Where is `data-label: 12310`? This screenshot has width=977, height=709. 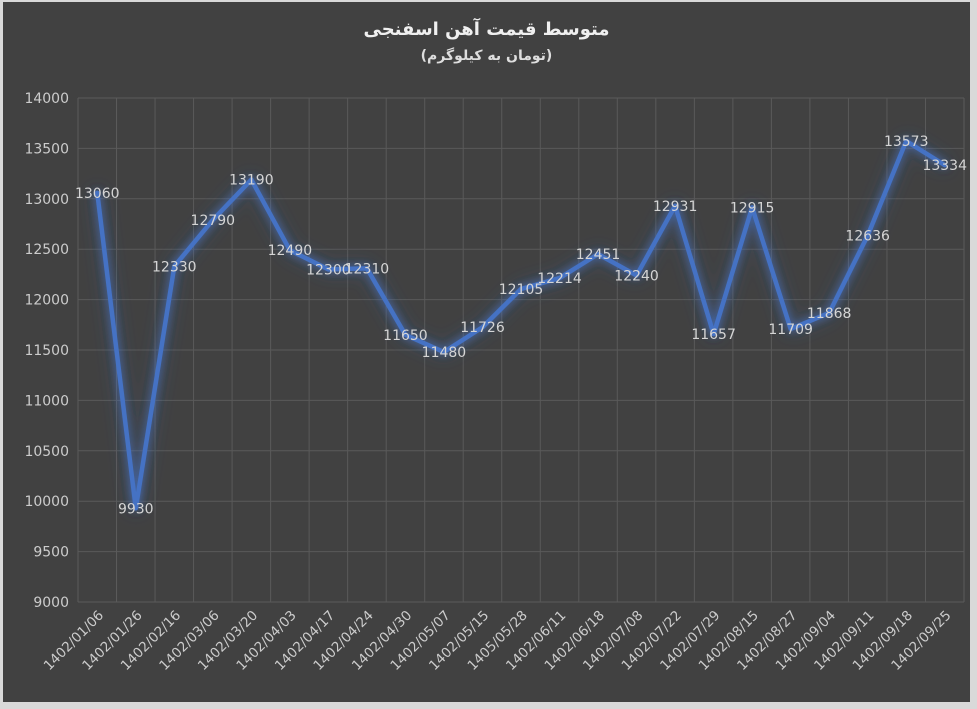 data-label: 12310 is located at coordinates (367, 269).